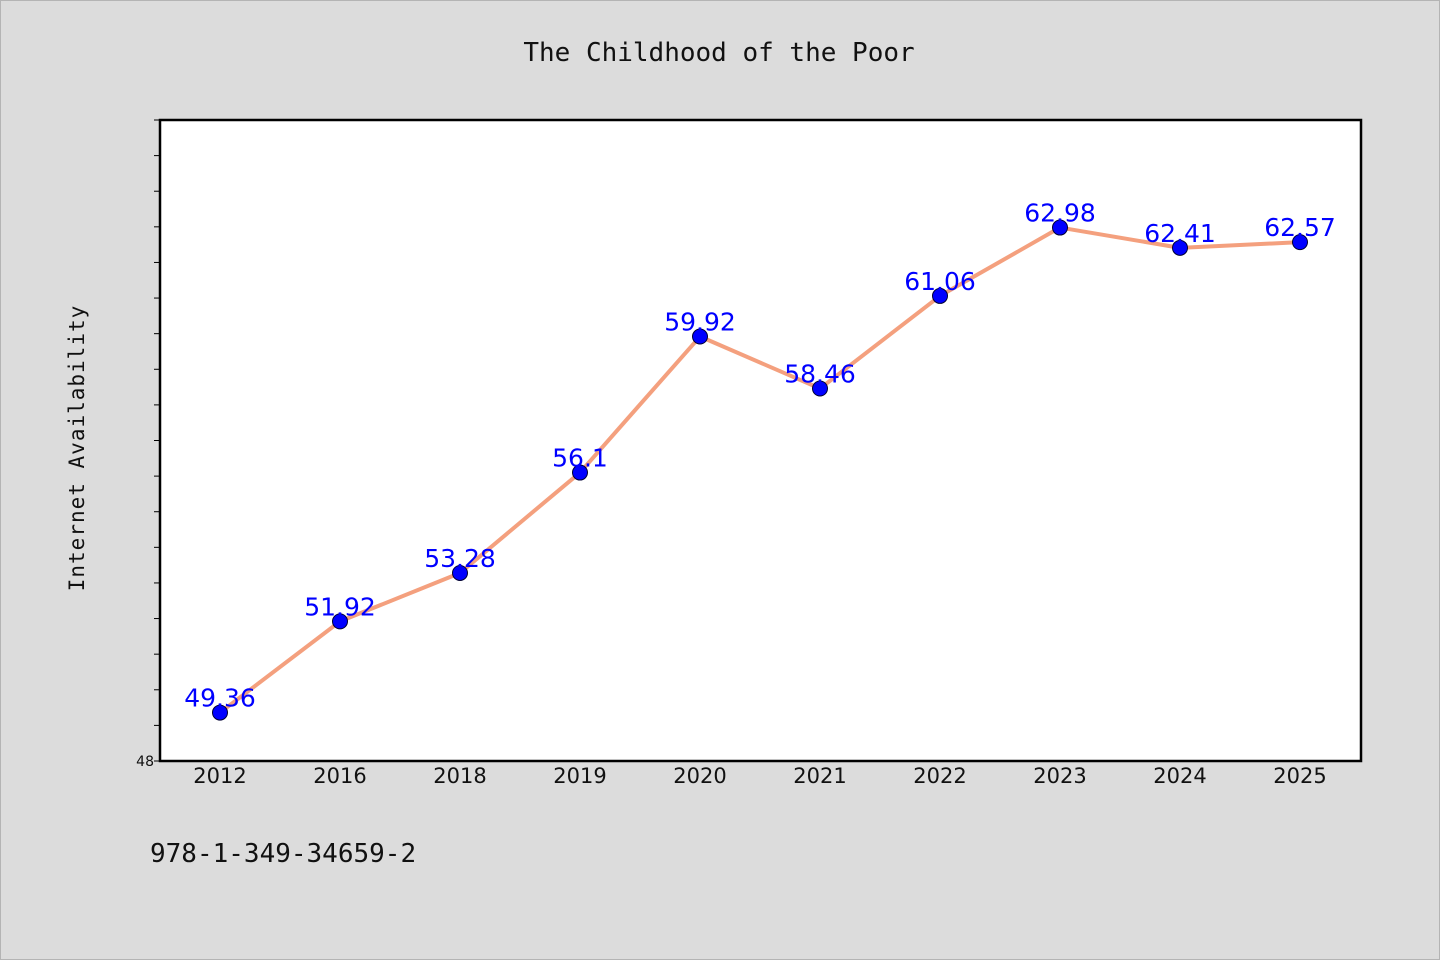 Image resolution: width=1440 pixels, height=960 pixels. What do you see at coordinates (220, 698) in the screenshot?
I see `data-label: 49.36` at bounding box center [220, 698].